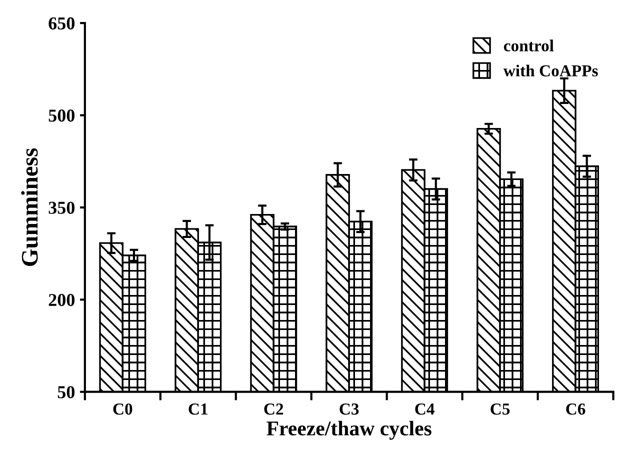 The height and width of the screenshot is (461, 629). I want to click on x-tick-label: C2, so click(274, 409).